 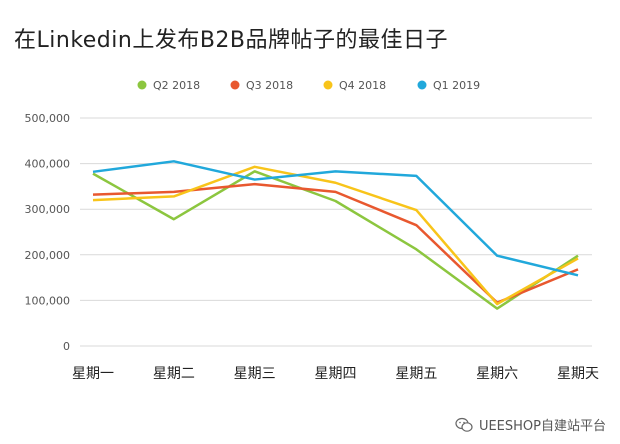 What do you see at coordinates (578, 374) in the screenshot?
I see `x-tick-label: 星期天` at bounding box center [578, 374].